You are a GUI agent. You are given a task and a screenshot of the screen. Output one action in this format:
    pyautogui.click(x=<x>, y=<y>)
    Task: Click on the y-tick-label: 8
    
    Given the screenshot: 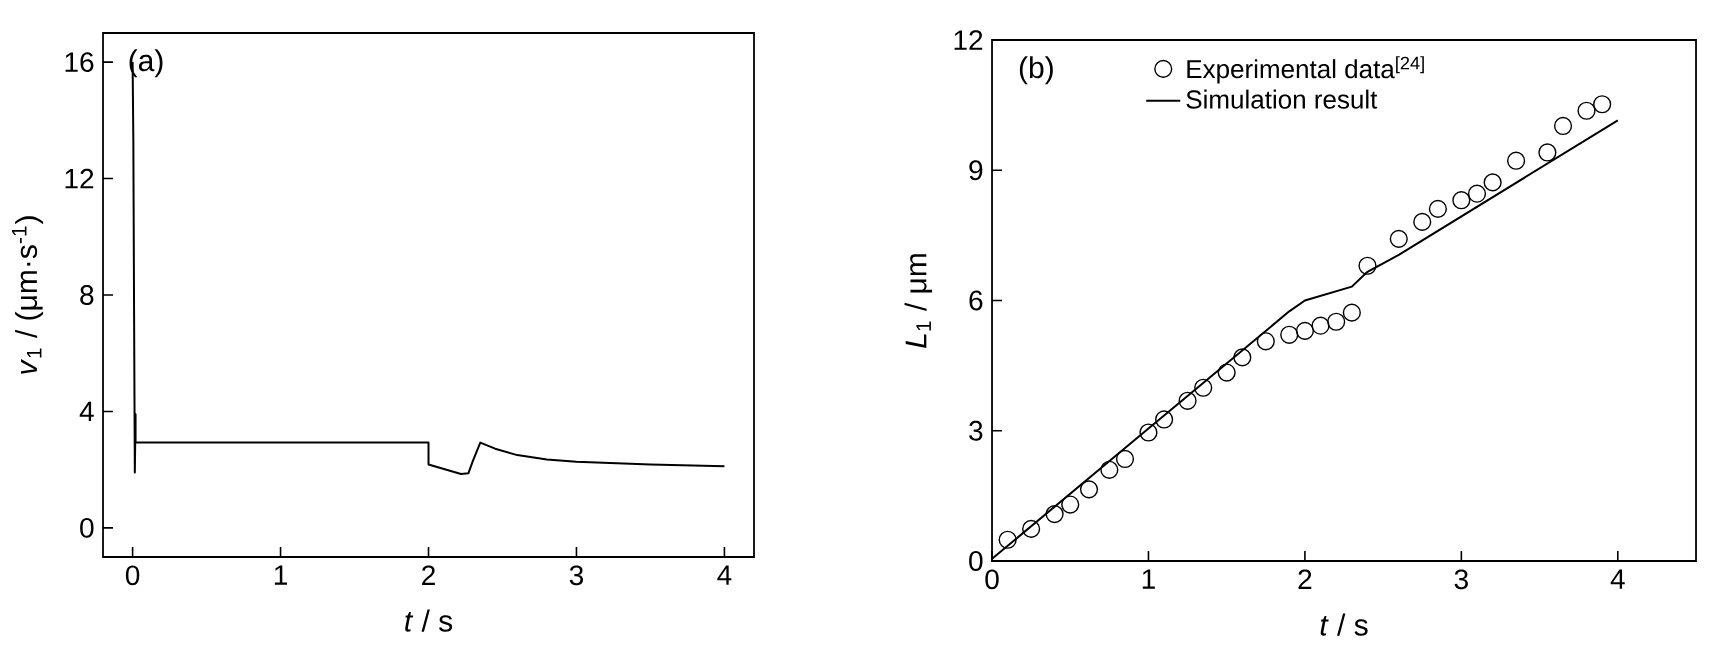 What is the action you would take?
    pyautogui.click(x=87, y=295)
    